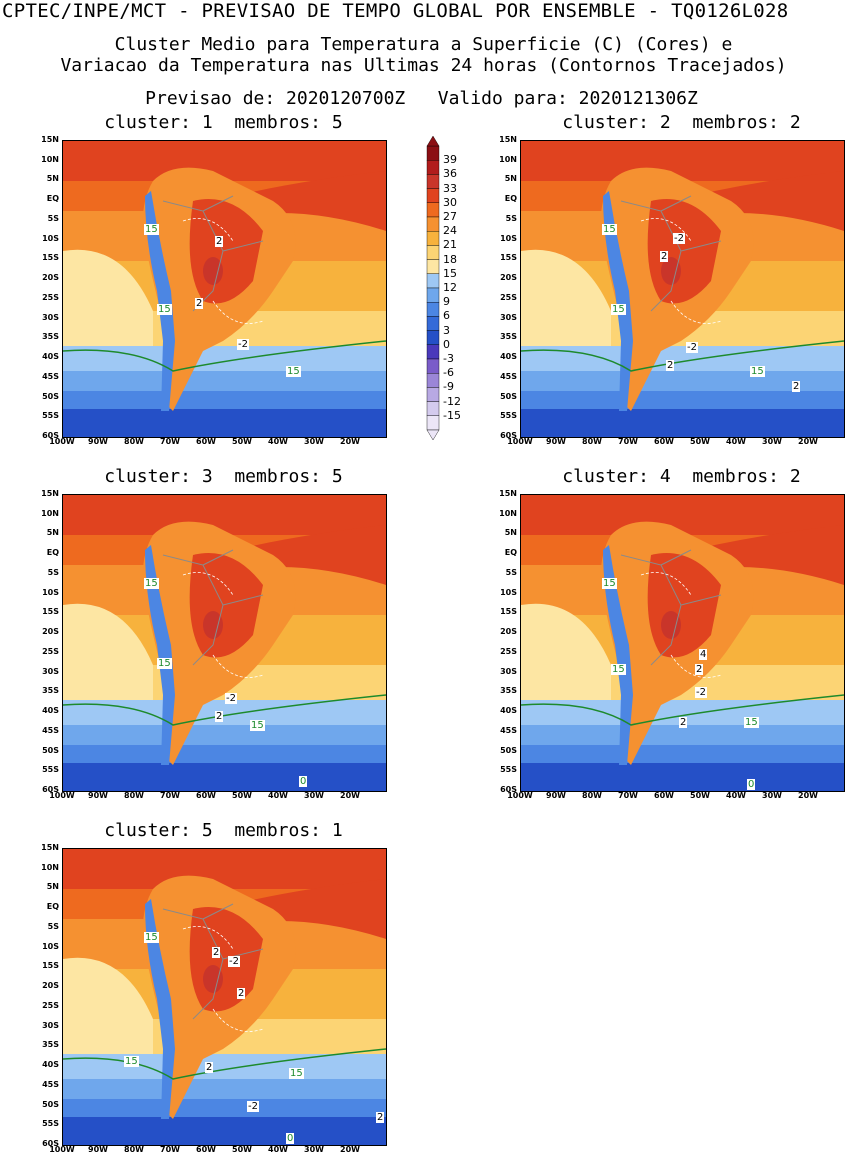  Describe the element at coordinates (223, 476) in the screenshot. I see `panel-title: cluster: 3 membros: 5` at that location.